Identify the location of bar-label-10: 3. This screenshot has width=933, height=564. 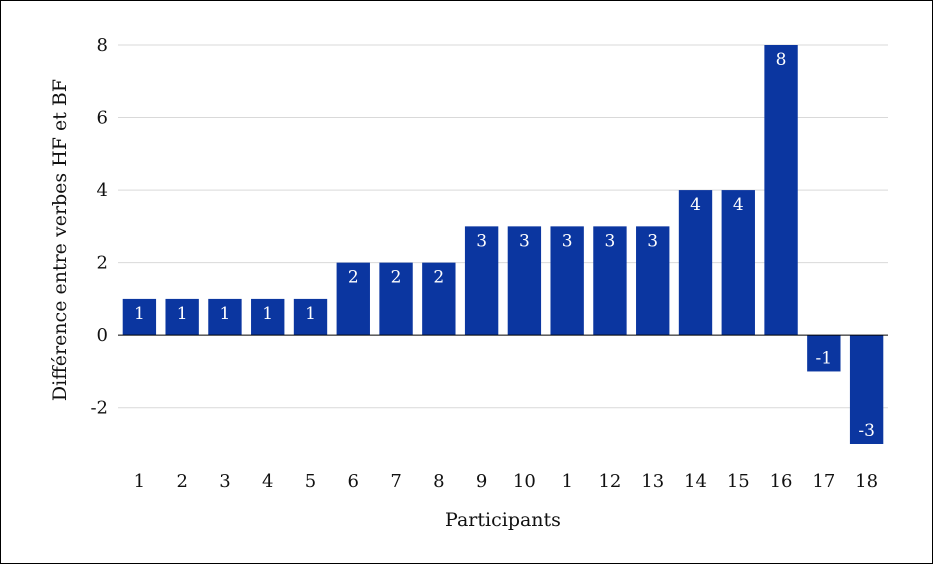
(524, 241).